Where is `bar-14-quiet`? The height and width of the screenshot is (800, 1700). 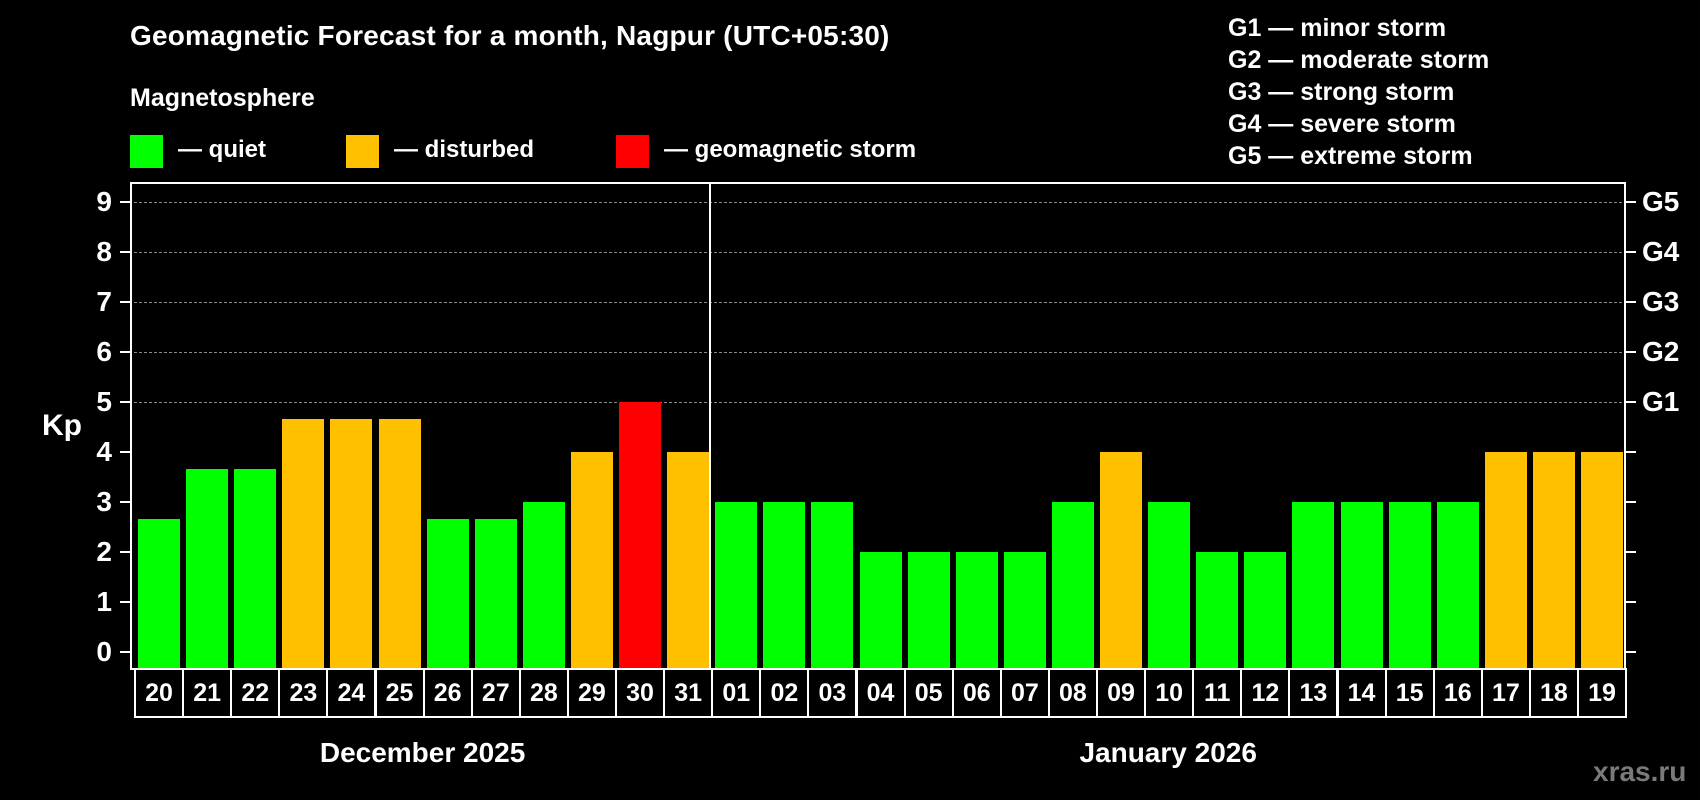
bar-14-quiet is located at coordinates (1361, 585).